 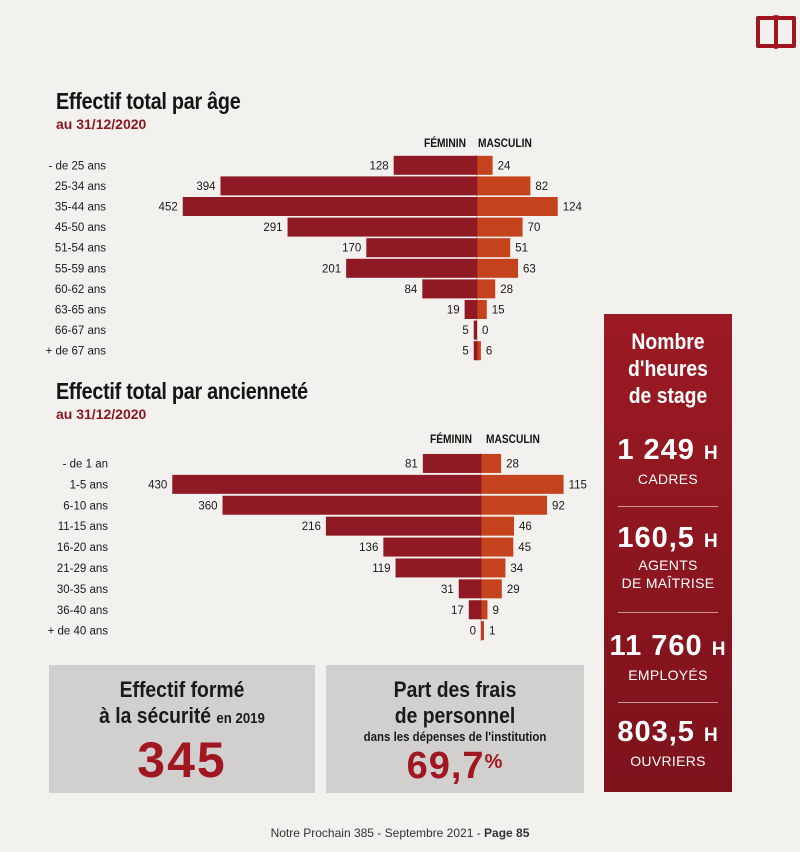 I want to click on stat-number: 11 760, so click(x=656, y=646).